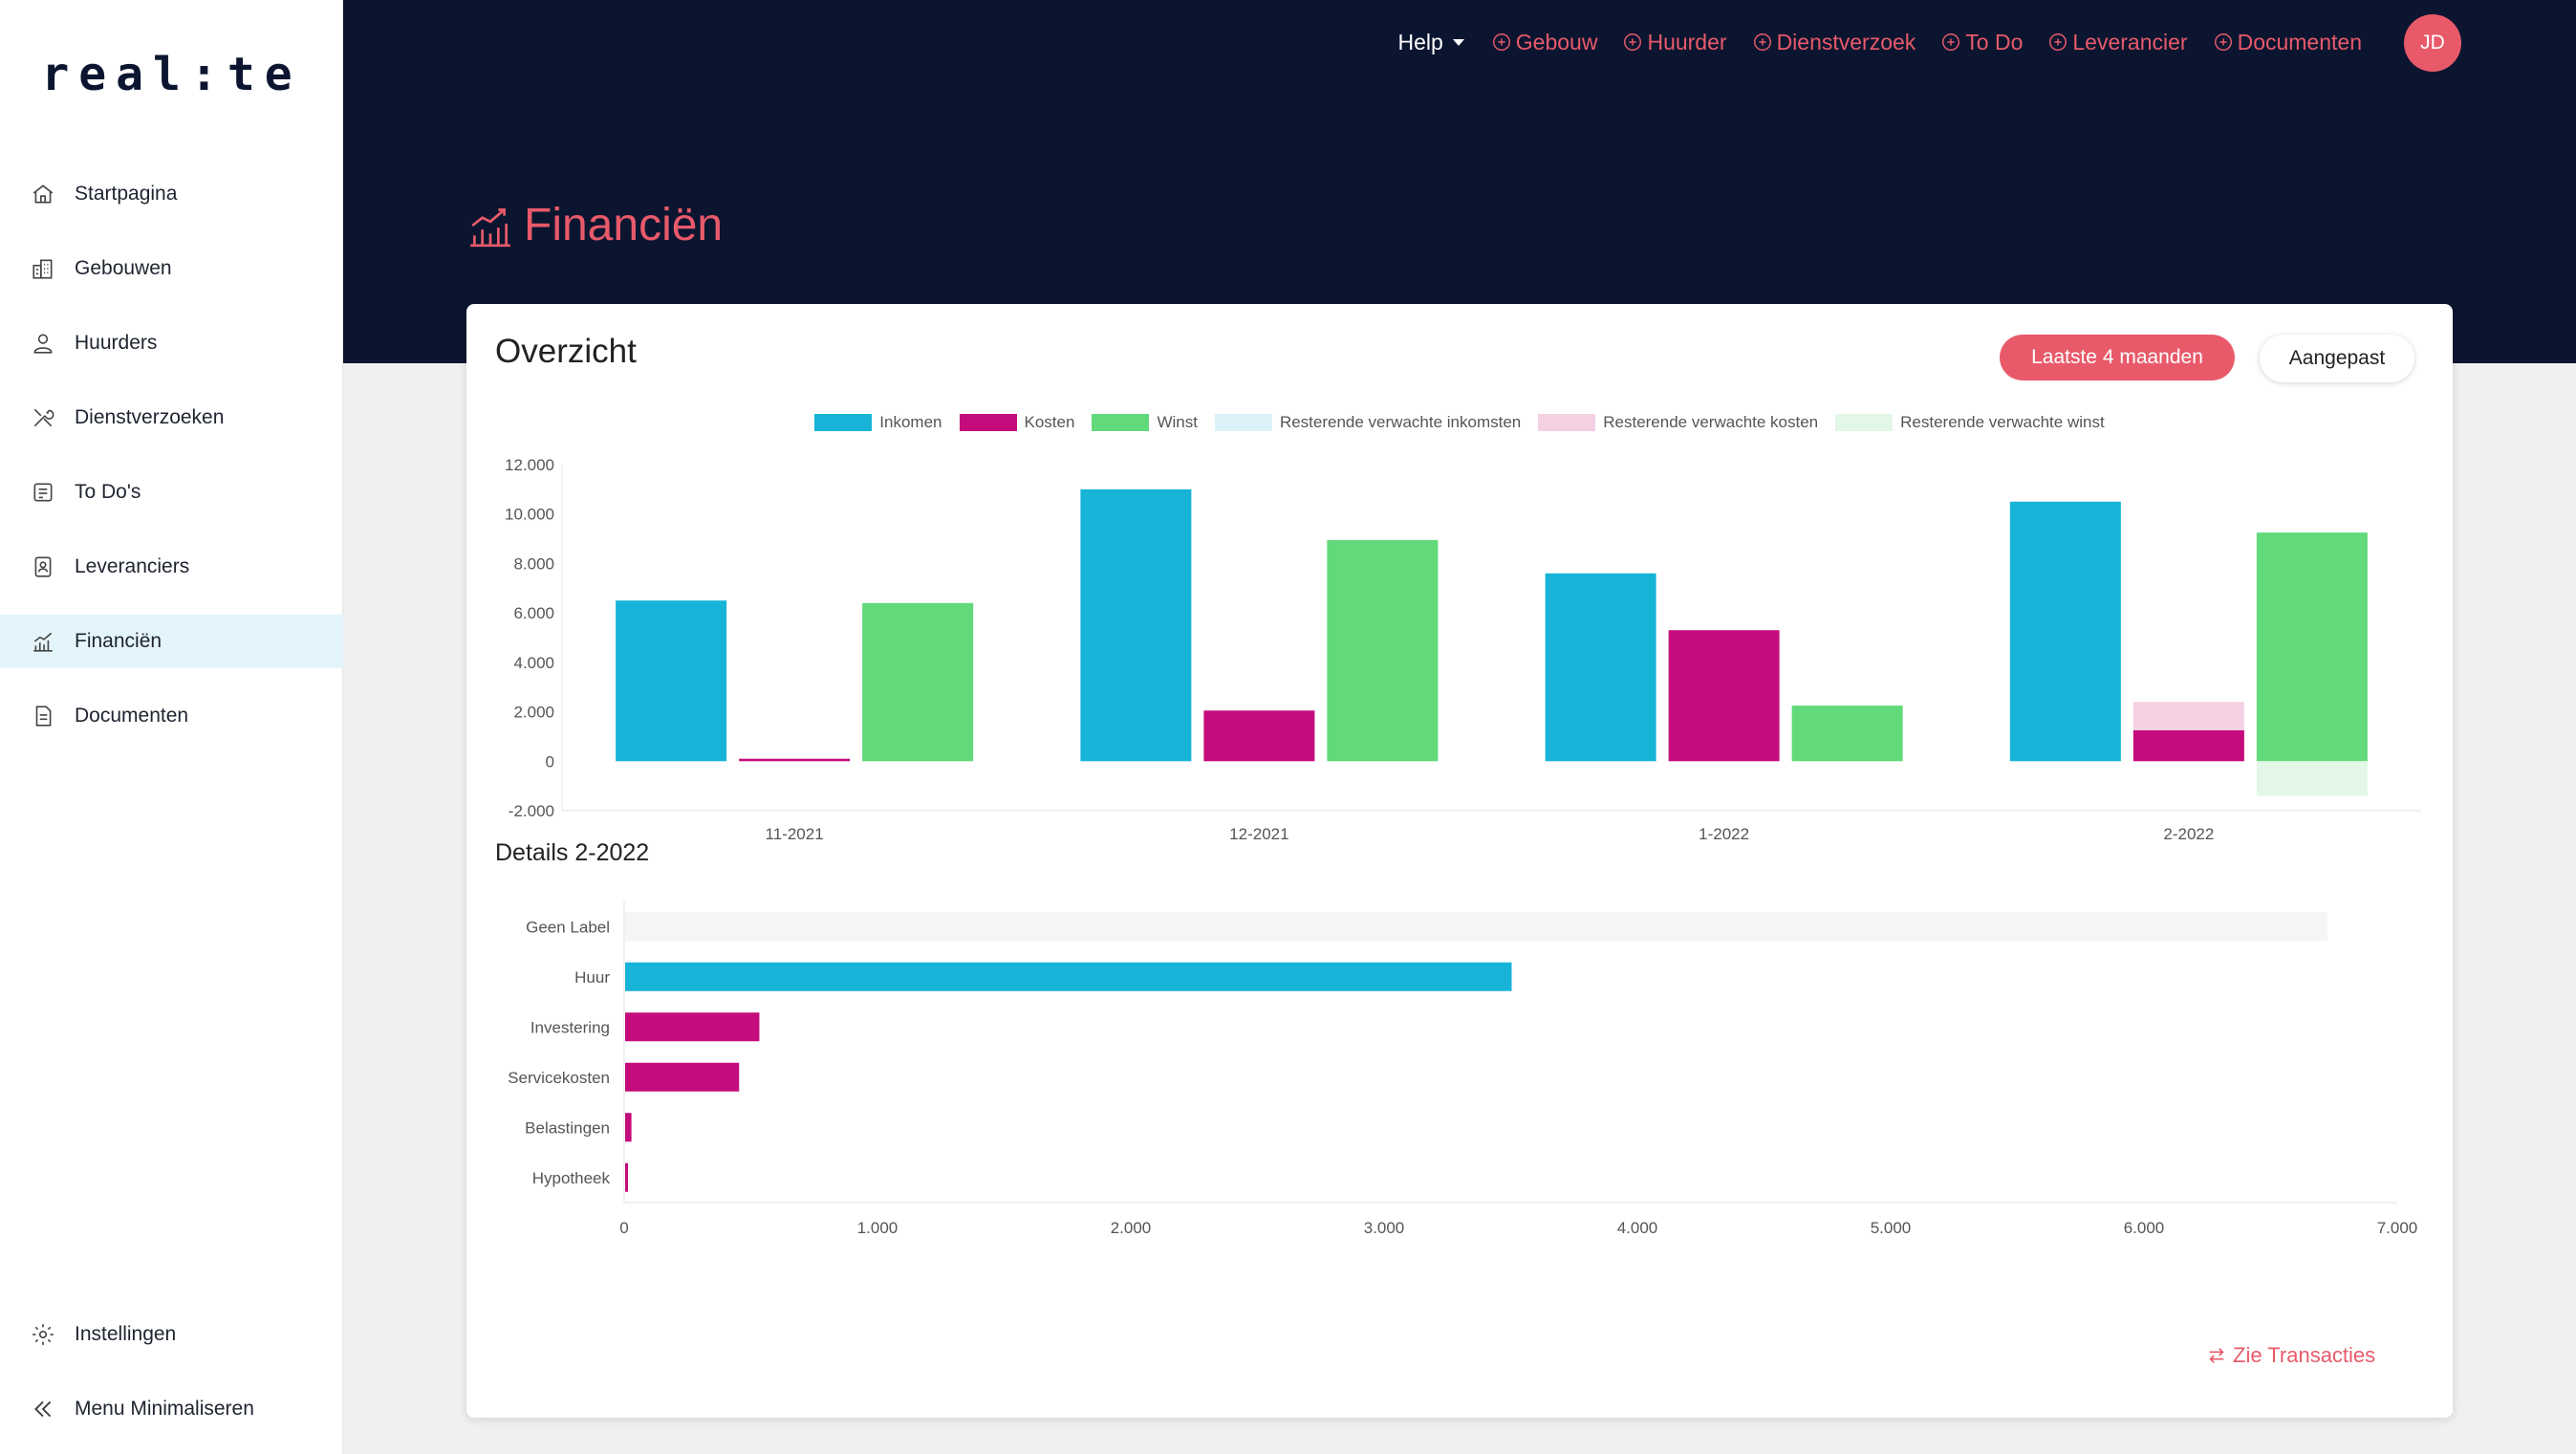 The image size is (2576, 1454). Describe the element at coordinates (592, 977) in the screenshot. I see `y-tick-label: Huur` at that location.